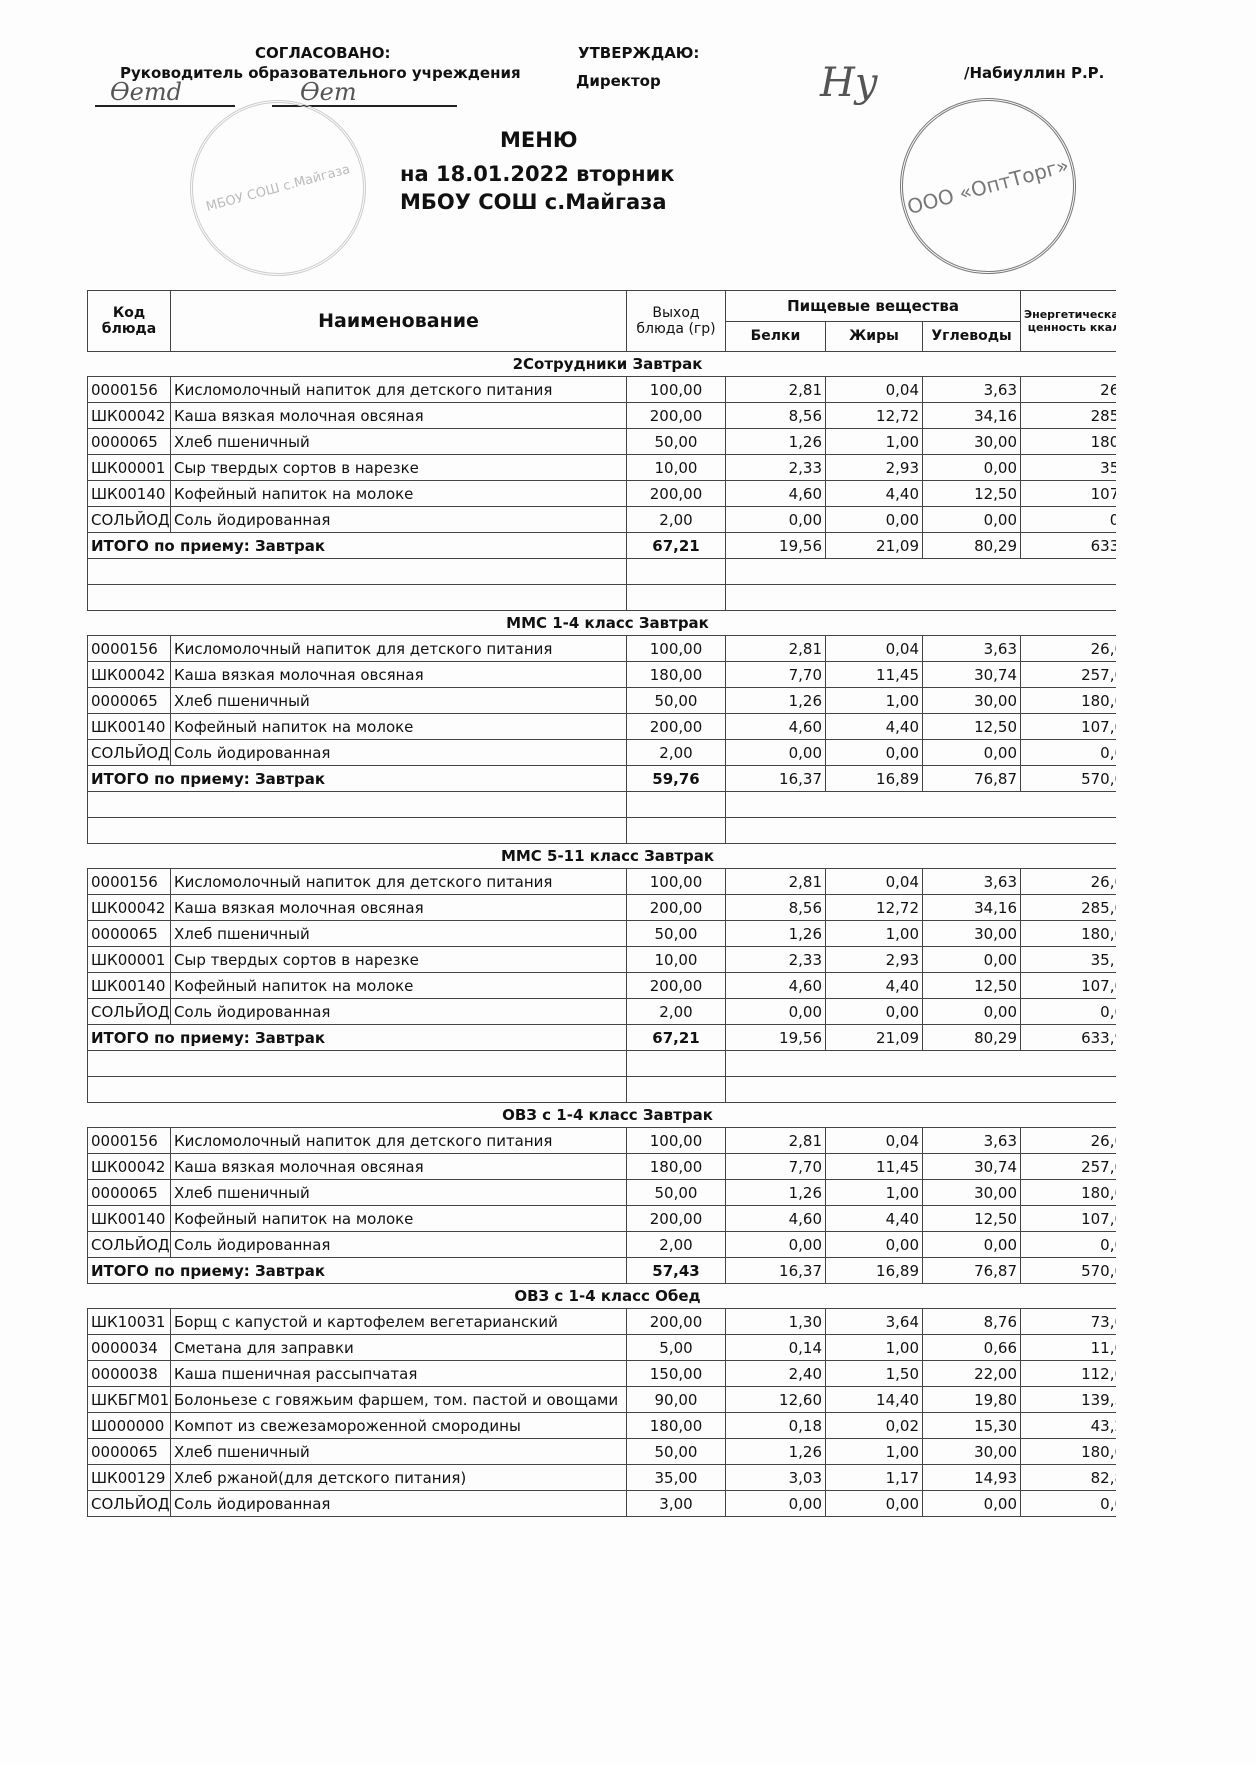 This screenshot has height=1765, width=1256. What do you see at coordinates (357, 778) in the screenshot?
I see `total-label: ИТОГО по приему: Завтрак` at bounding box center [357, 778].